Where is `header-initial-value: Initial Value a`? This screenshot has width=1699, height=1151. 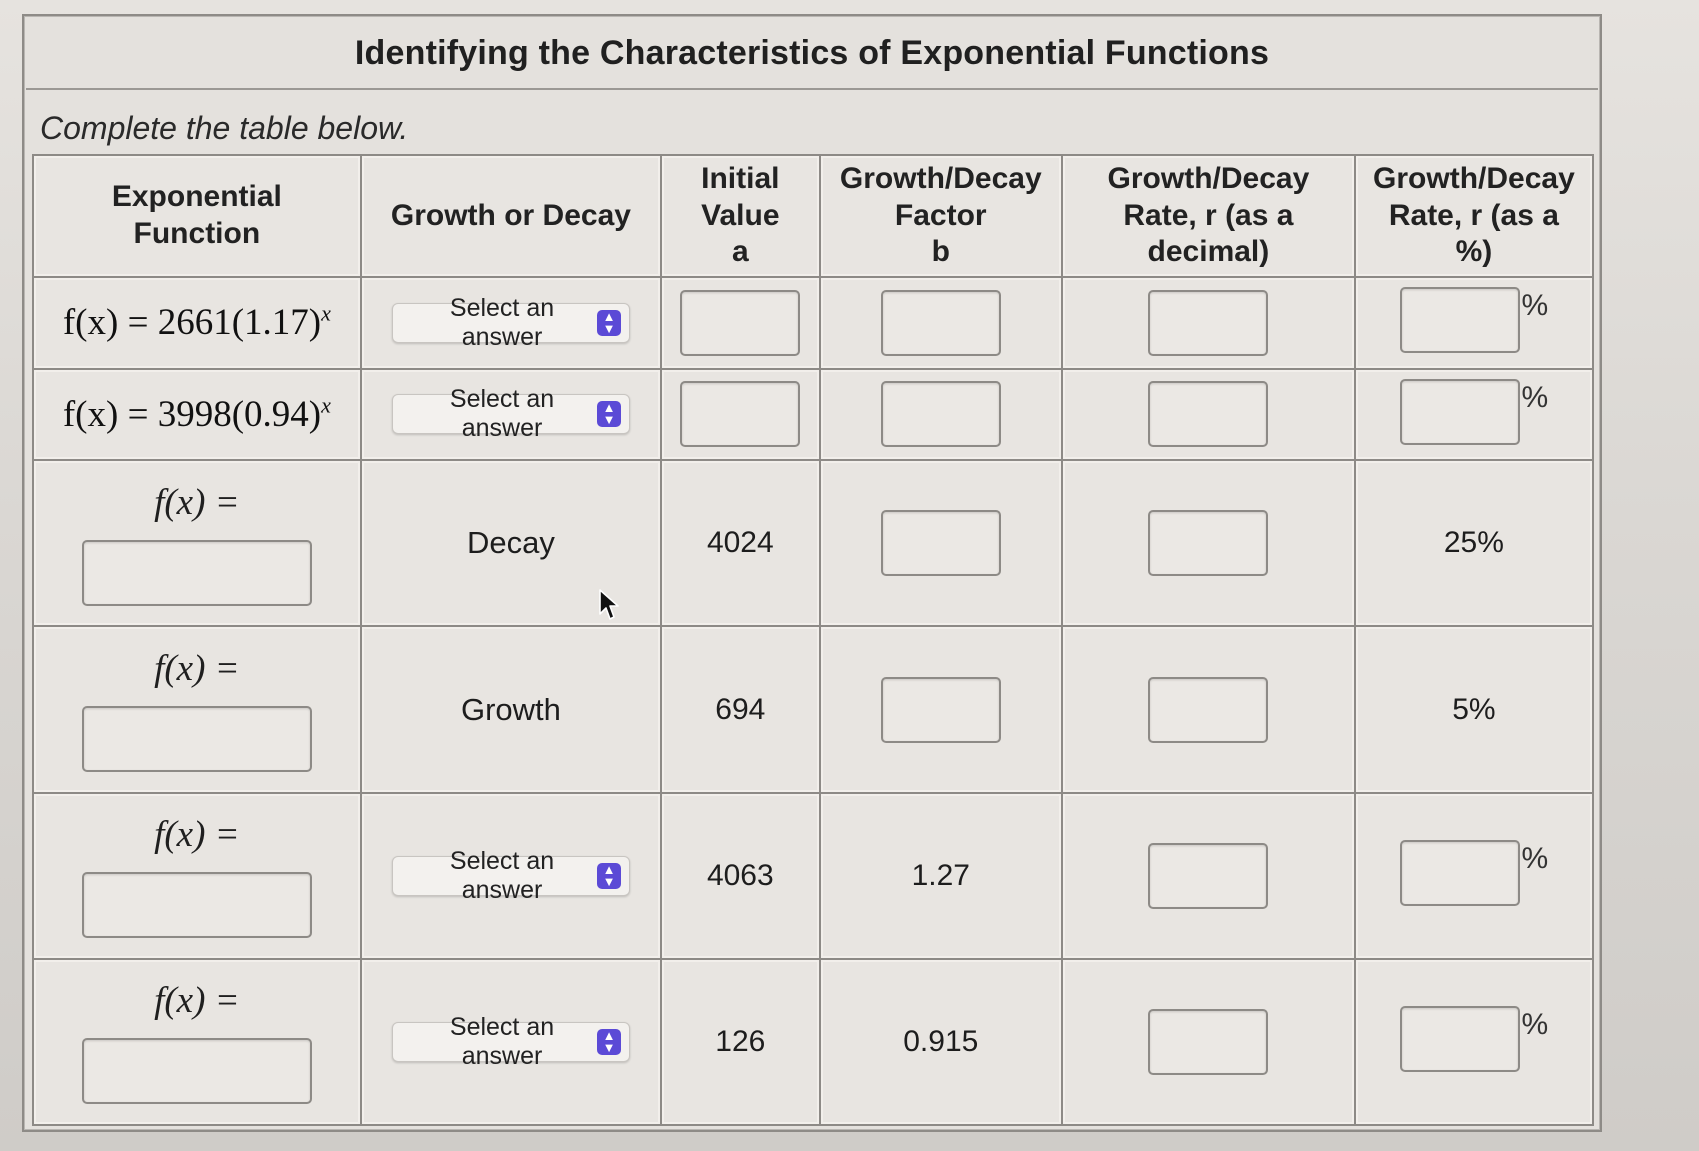 header-initial-value: Initial Value a is located at coordinates (740, 216).